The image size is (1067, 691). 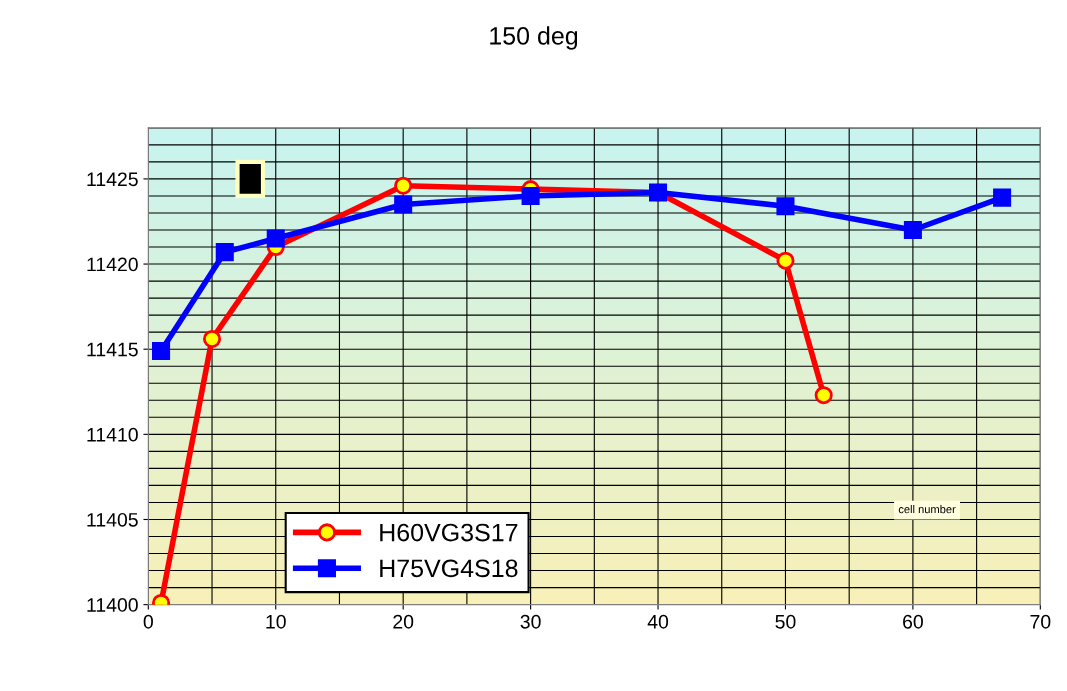 I want to click on x-tick-label: 10, so click(x=276, y=621).